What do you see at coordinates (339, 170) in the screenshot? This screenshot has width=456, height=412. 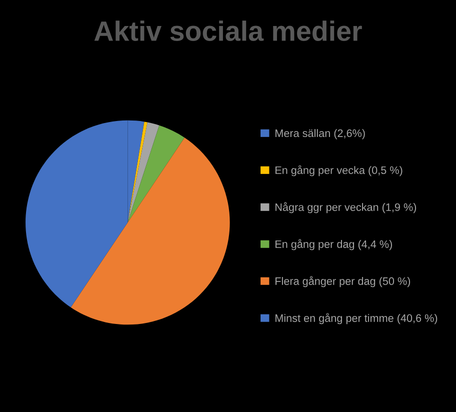 I see `legend-label: En gång per vecka (0,5 %)` at bounding box center [339, 170].